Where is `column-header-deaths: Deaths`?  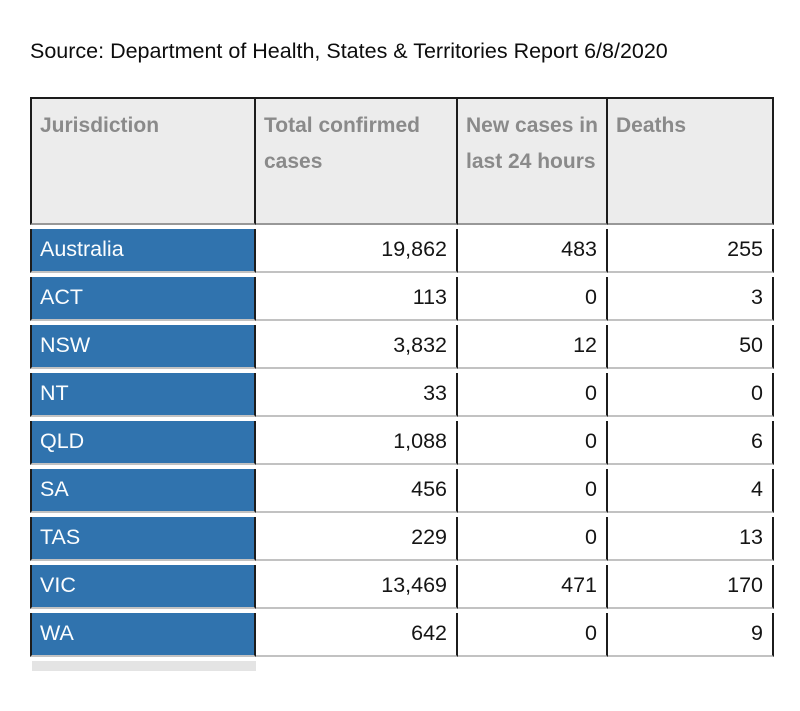 column-header-deaths: Deaths is located at coordinates (691, 160).